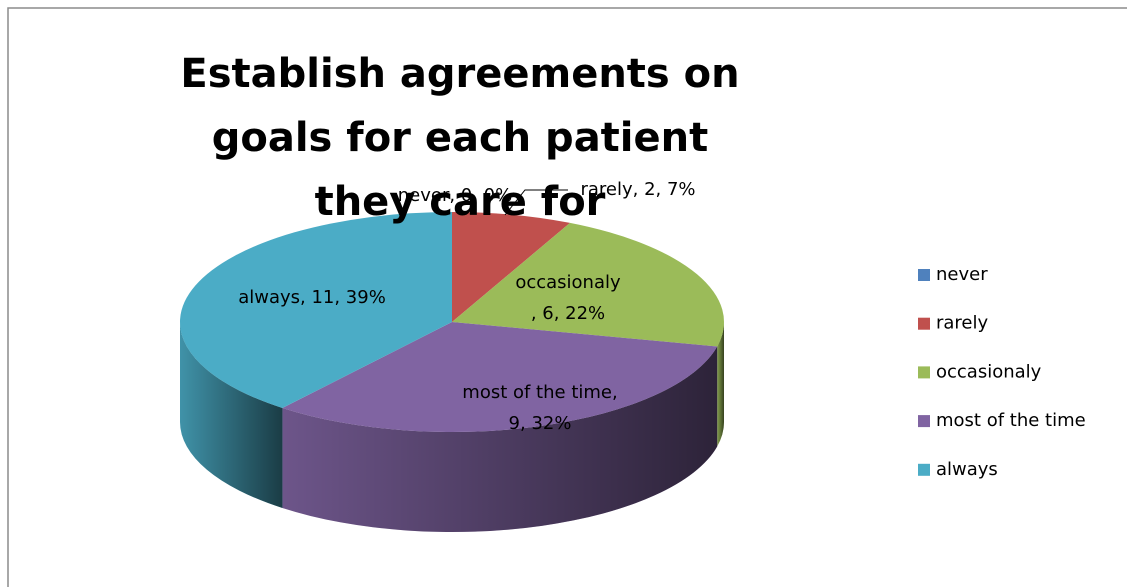  Describe the element at coordinates (455, 195) in the screenshot. I see `data-label: never, 0, 0%` at that location.